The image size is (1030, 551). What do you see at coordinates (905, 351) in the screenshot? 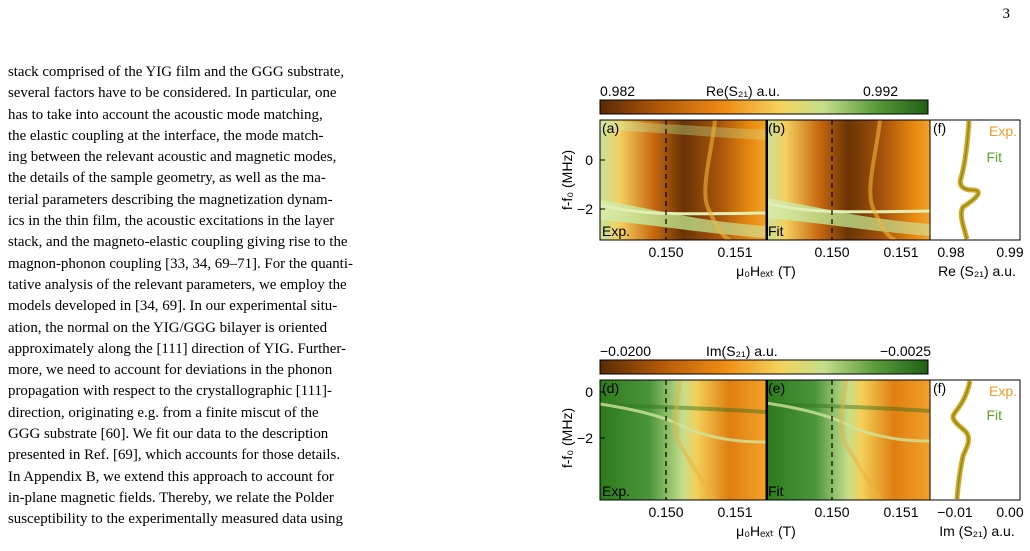
I see `colorbar-max-label: −0.0025` at bounding box center [905, 351].